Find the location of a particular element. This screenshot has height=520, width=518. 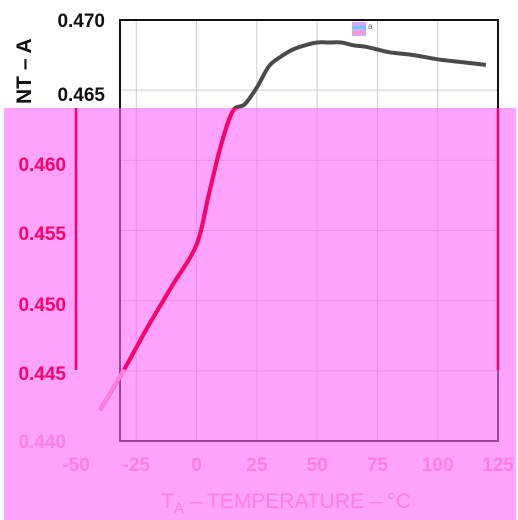

x-tick-label: 25 is located at coordinates (257, 465).